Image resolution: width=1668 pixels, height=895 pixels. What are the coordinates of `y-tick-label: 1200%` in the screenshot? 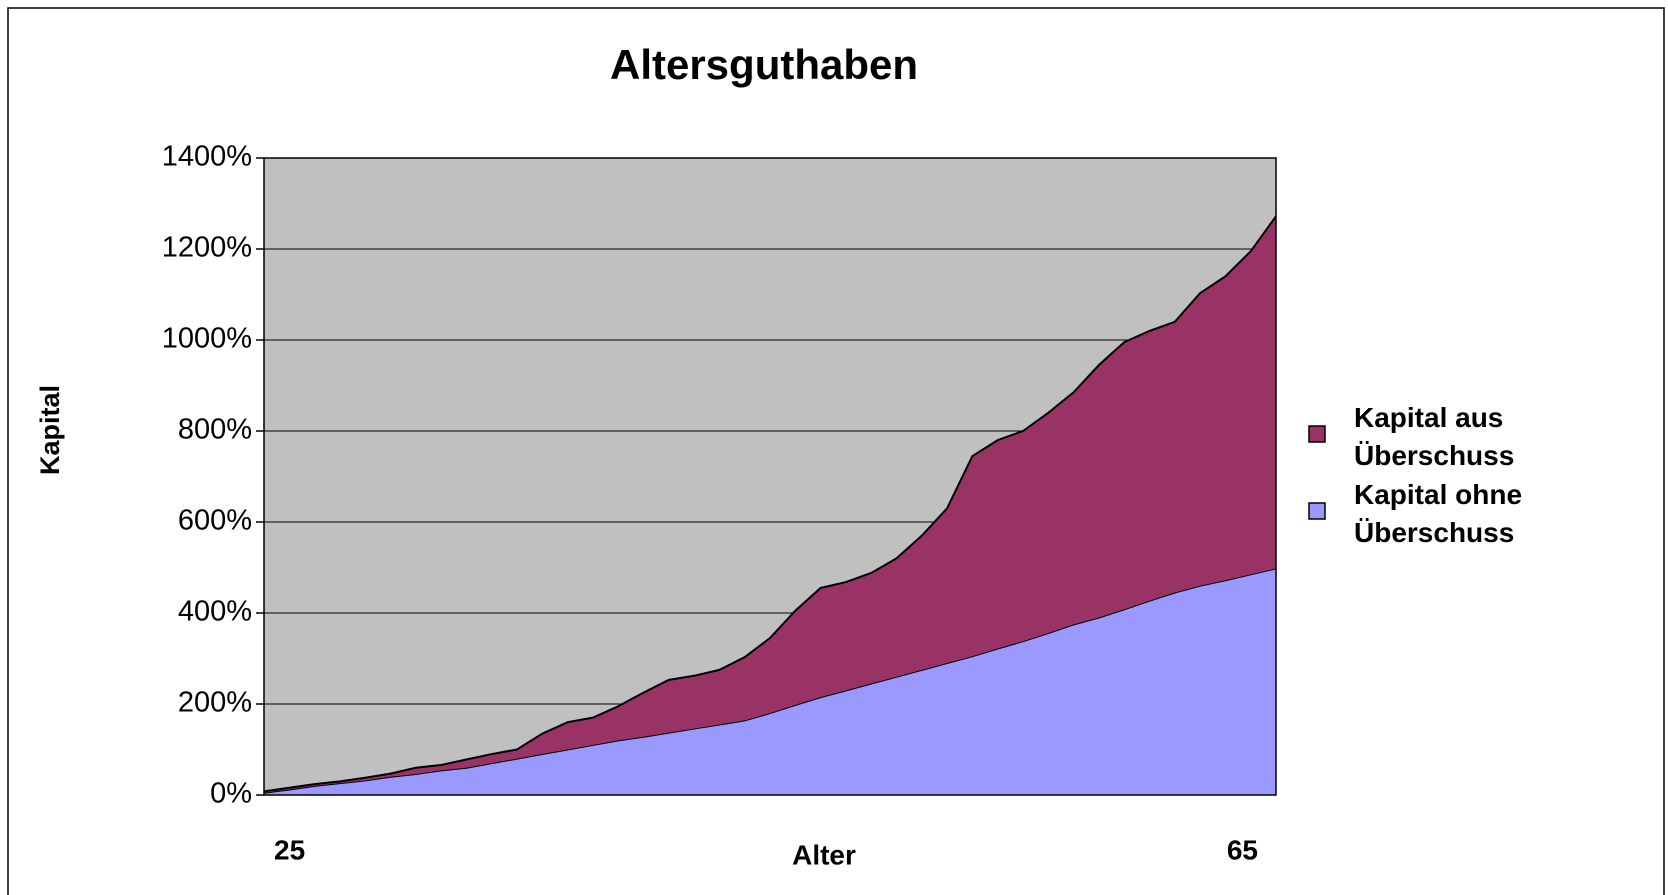 It's located at (207, 248).